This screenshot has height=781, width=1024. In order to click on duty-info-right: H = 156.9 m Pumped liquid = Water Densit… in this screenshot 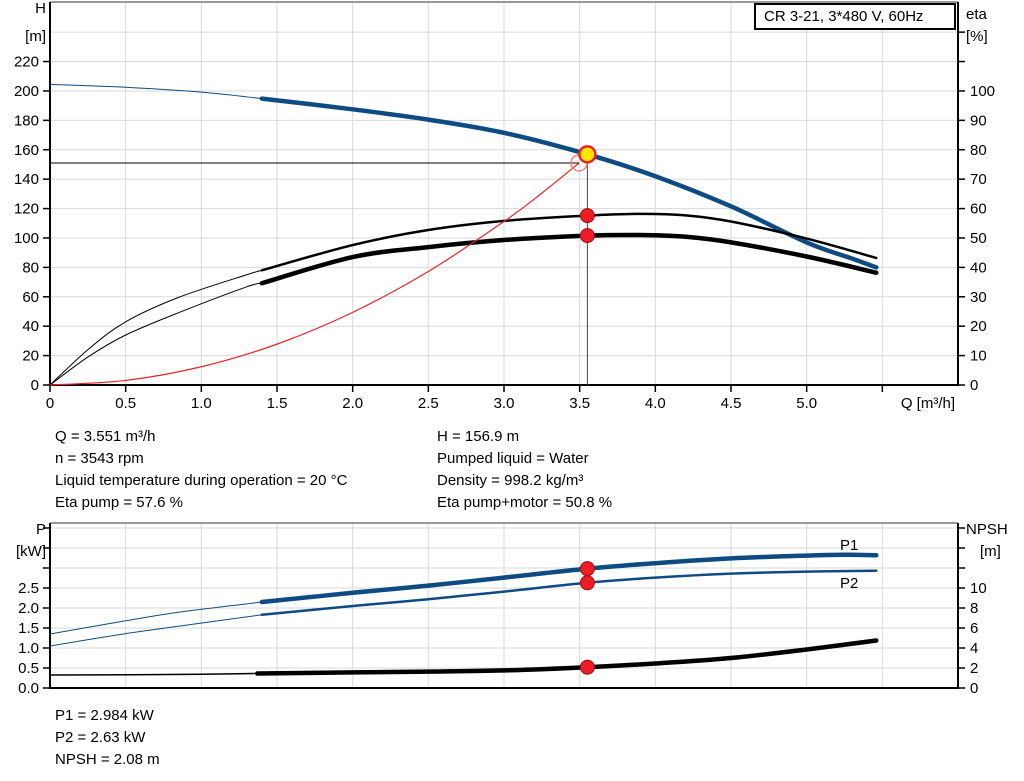, I will do `click(524, 470)`.